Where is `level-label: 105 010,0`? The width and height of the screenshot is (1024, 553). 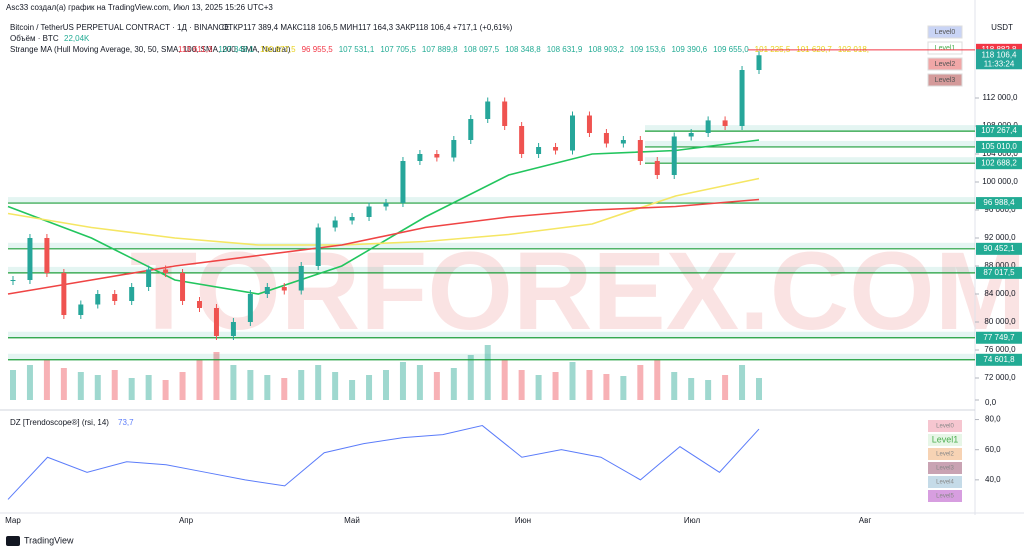 level-label: 105 010,0 is located at coordinates (999, 146).